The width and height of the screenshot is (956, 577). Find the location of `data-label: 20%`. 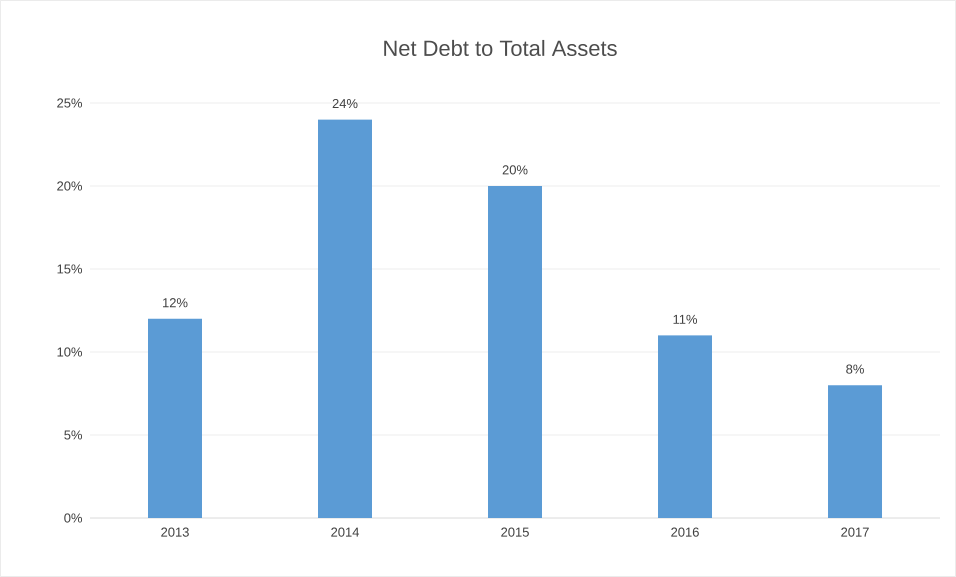

data-label: 20% is located at coordinates (515, 169).